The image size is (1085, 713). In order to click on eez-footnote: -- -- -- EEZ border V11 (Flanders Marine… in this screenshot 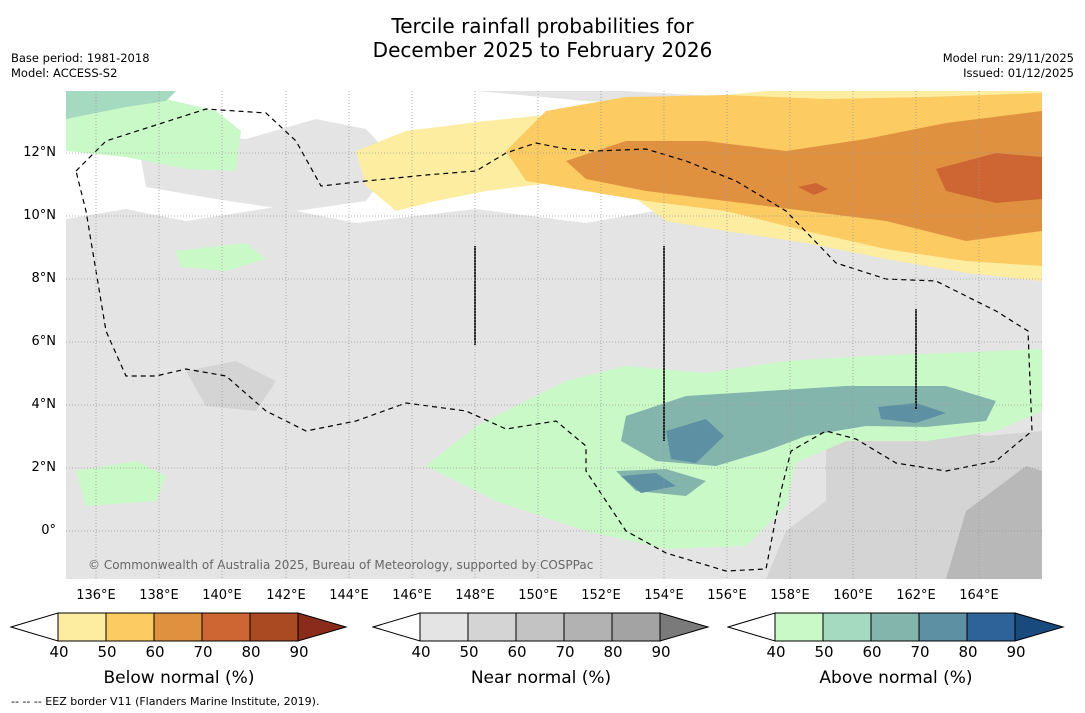, I will do `click(165, 701)`.